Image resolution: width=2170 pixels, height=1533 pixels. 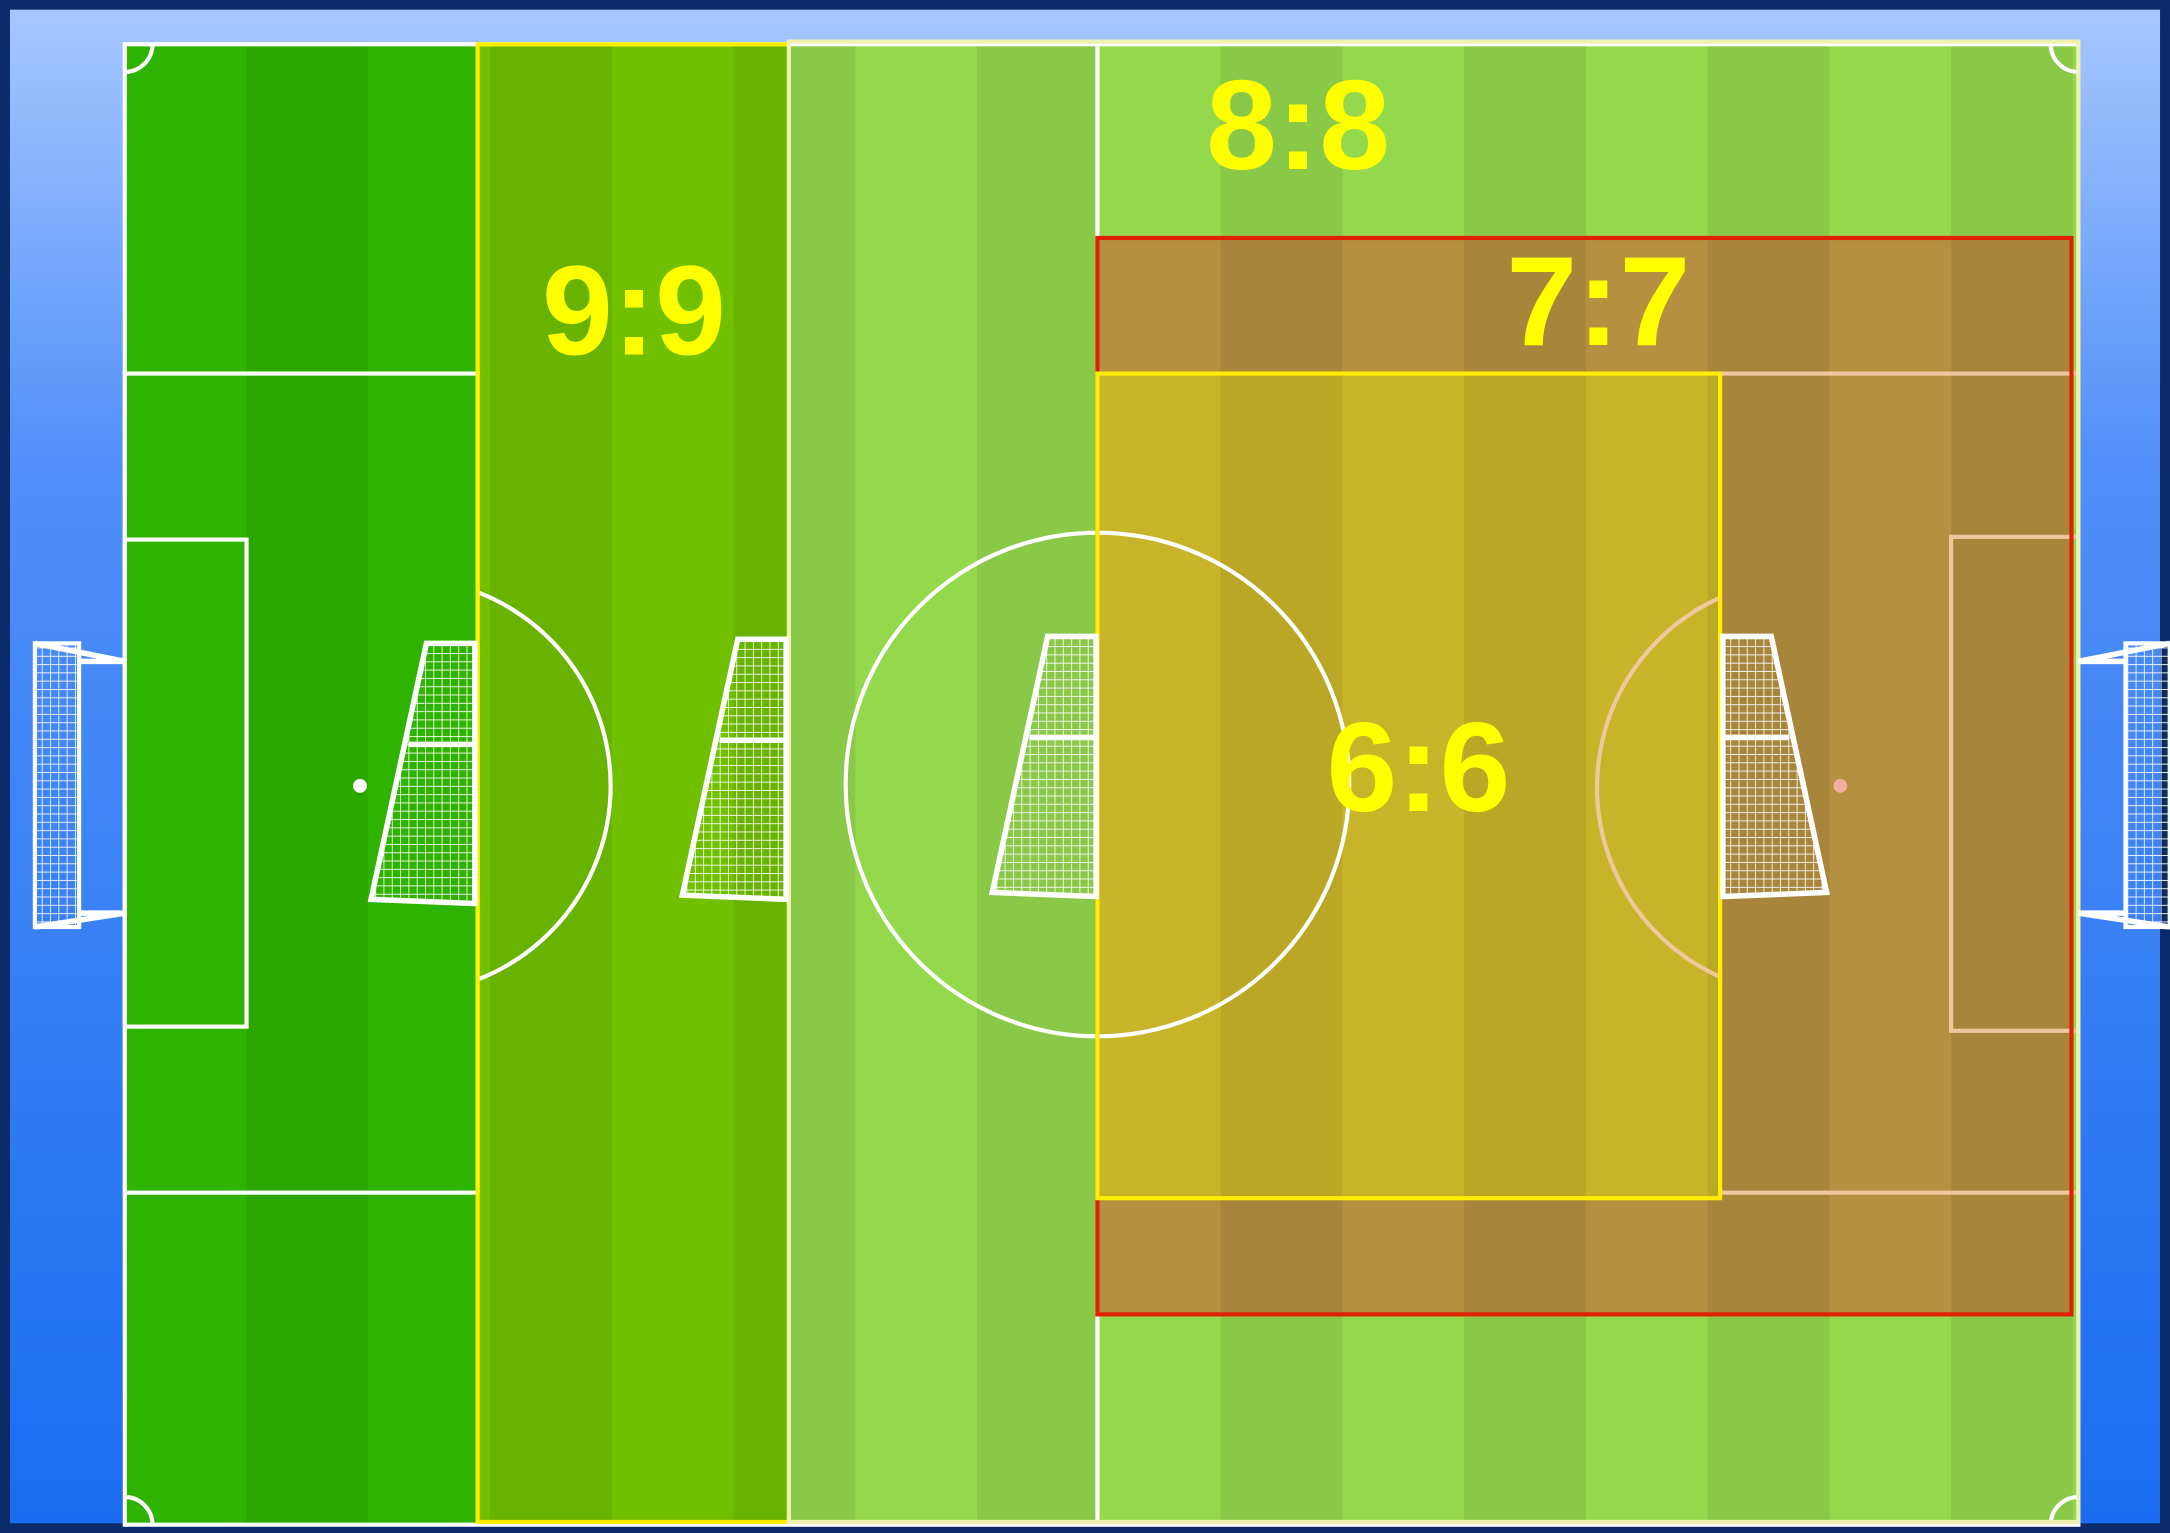 What do you see at coordinates (1298, 125) in the screenshot?
I see `zone-label: 8:8` at bounding box center [1298, 125].